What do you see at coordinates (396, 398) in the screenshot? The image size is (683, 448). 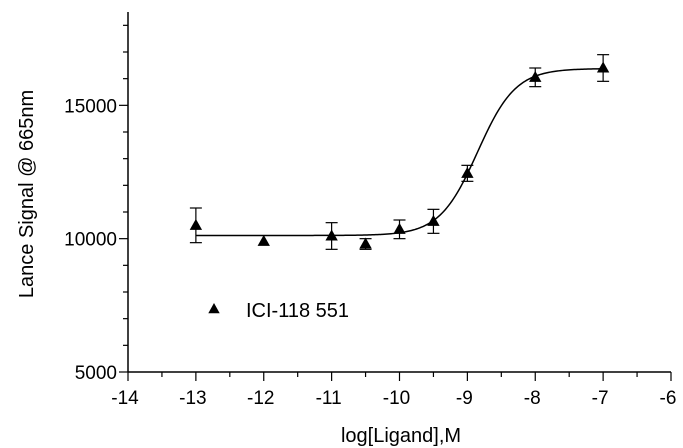 I see `x-tick-label: -10` at bounding box center [396, 398].